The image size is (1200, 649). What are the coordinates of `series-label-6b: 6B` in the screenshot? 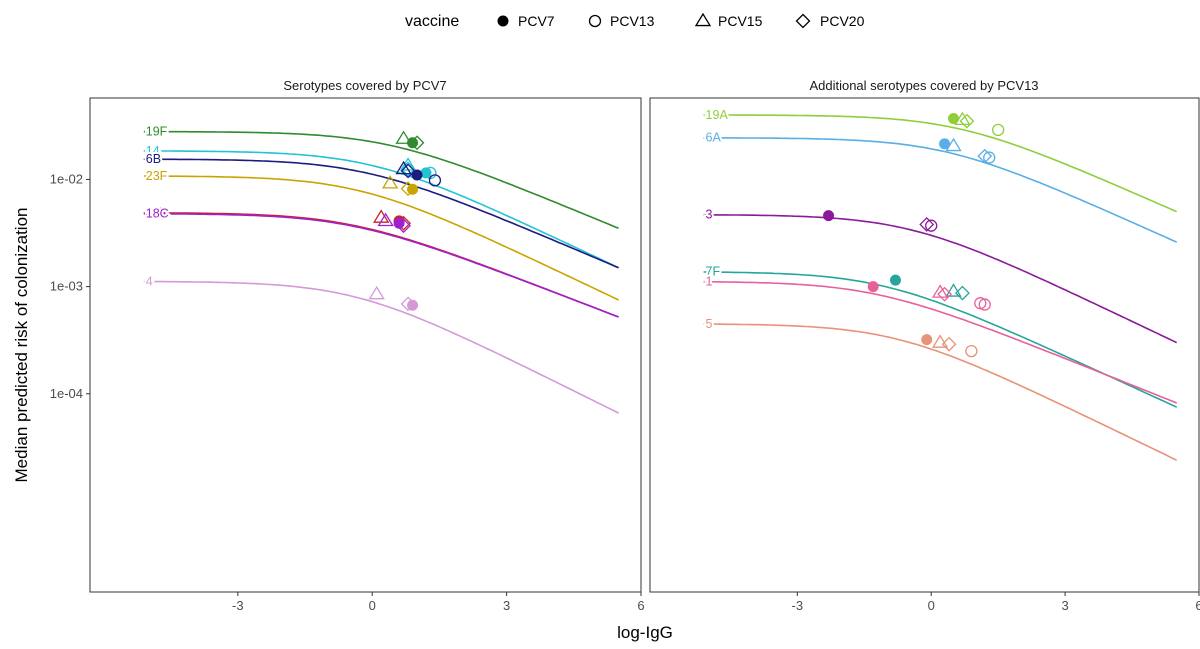 It's located at (153, 159).